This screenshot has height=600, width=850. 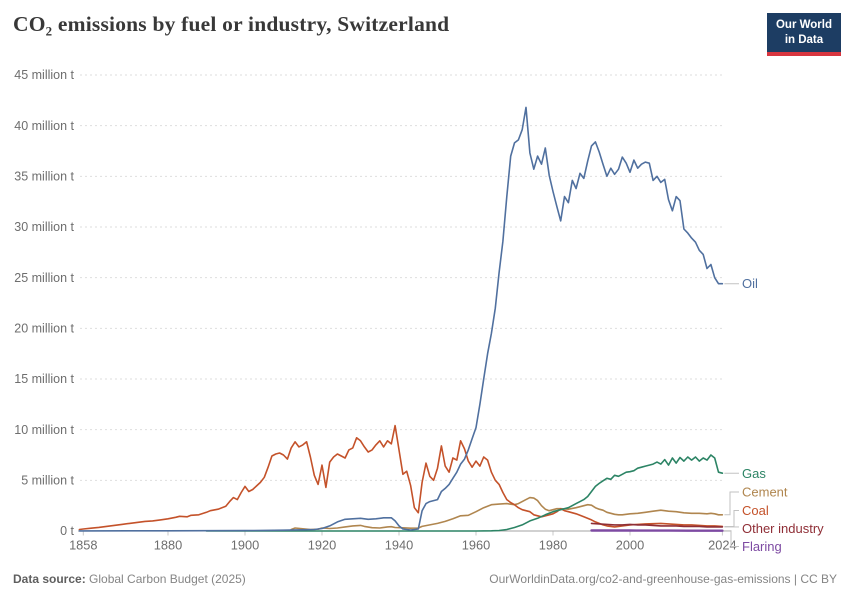 What do you see at coordinates (731, 503) in the screenshot?
I see `legend-connector-cement` at bounding box center [731, 503].